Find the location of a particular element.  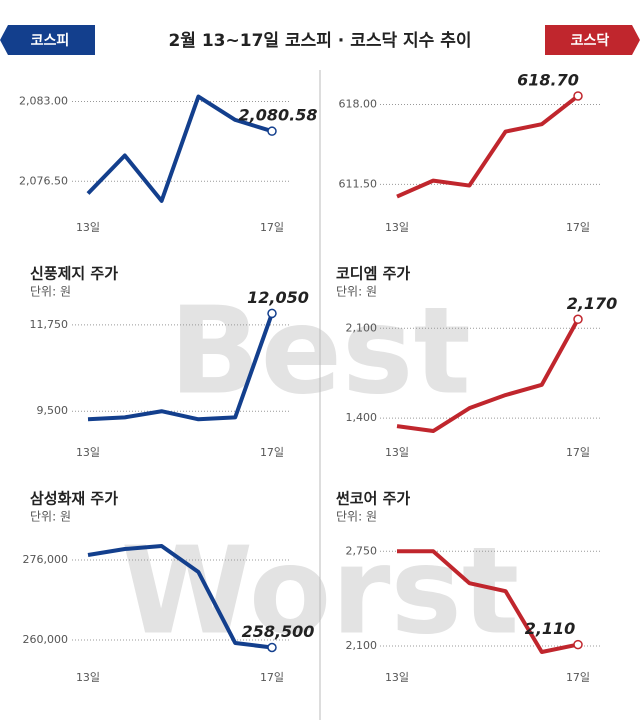

value-label: 2,080.58 is located at coordinates (278, 115).